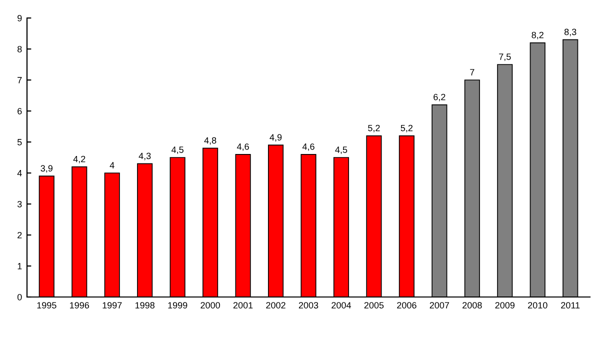 Image resolution: width=600 pixels, height=343 pixels. Describe the element at coordinates (19, 173) in the screenshot. I see `y-tick-label: 4` at that location.